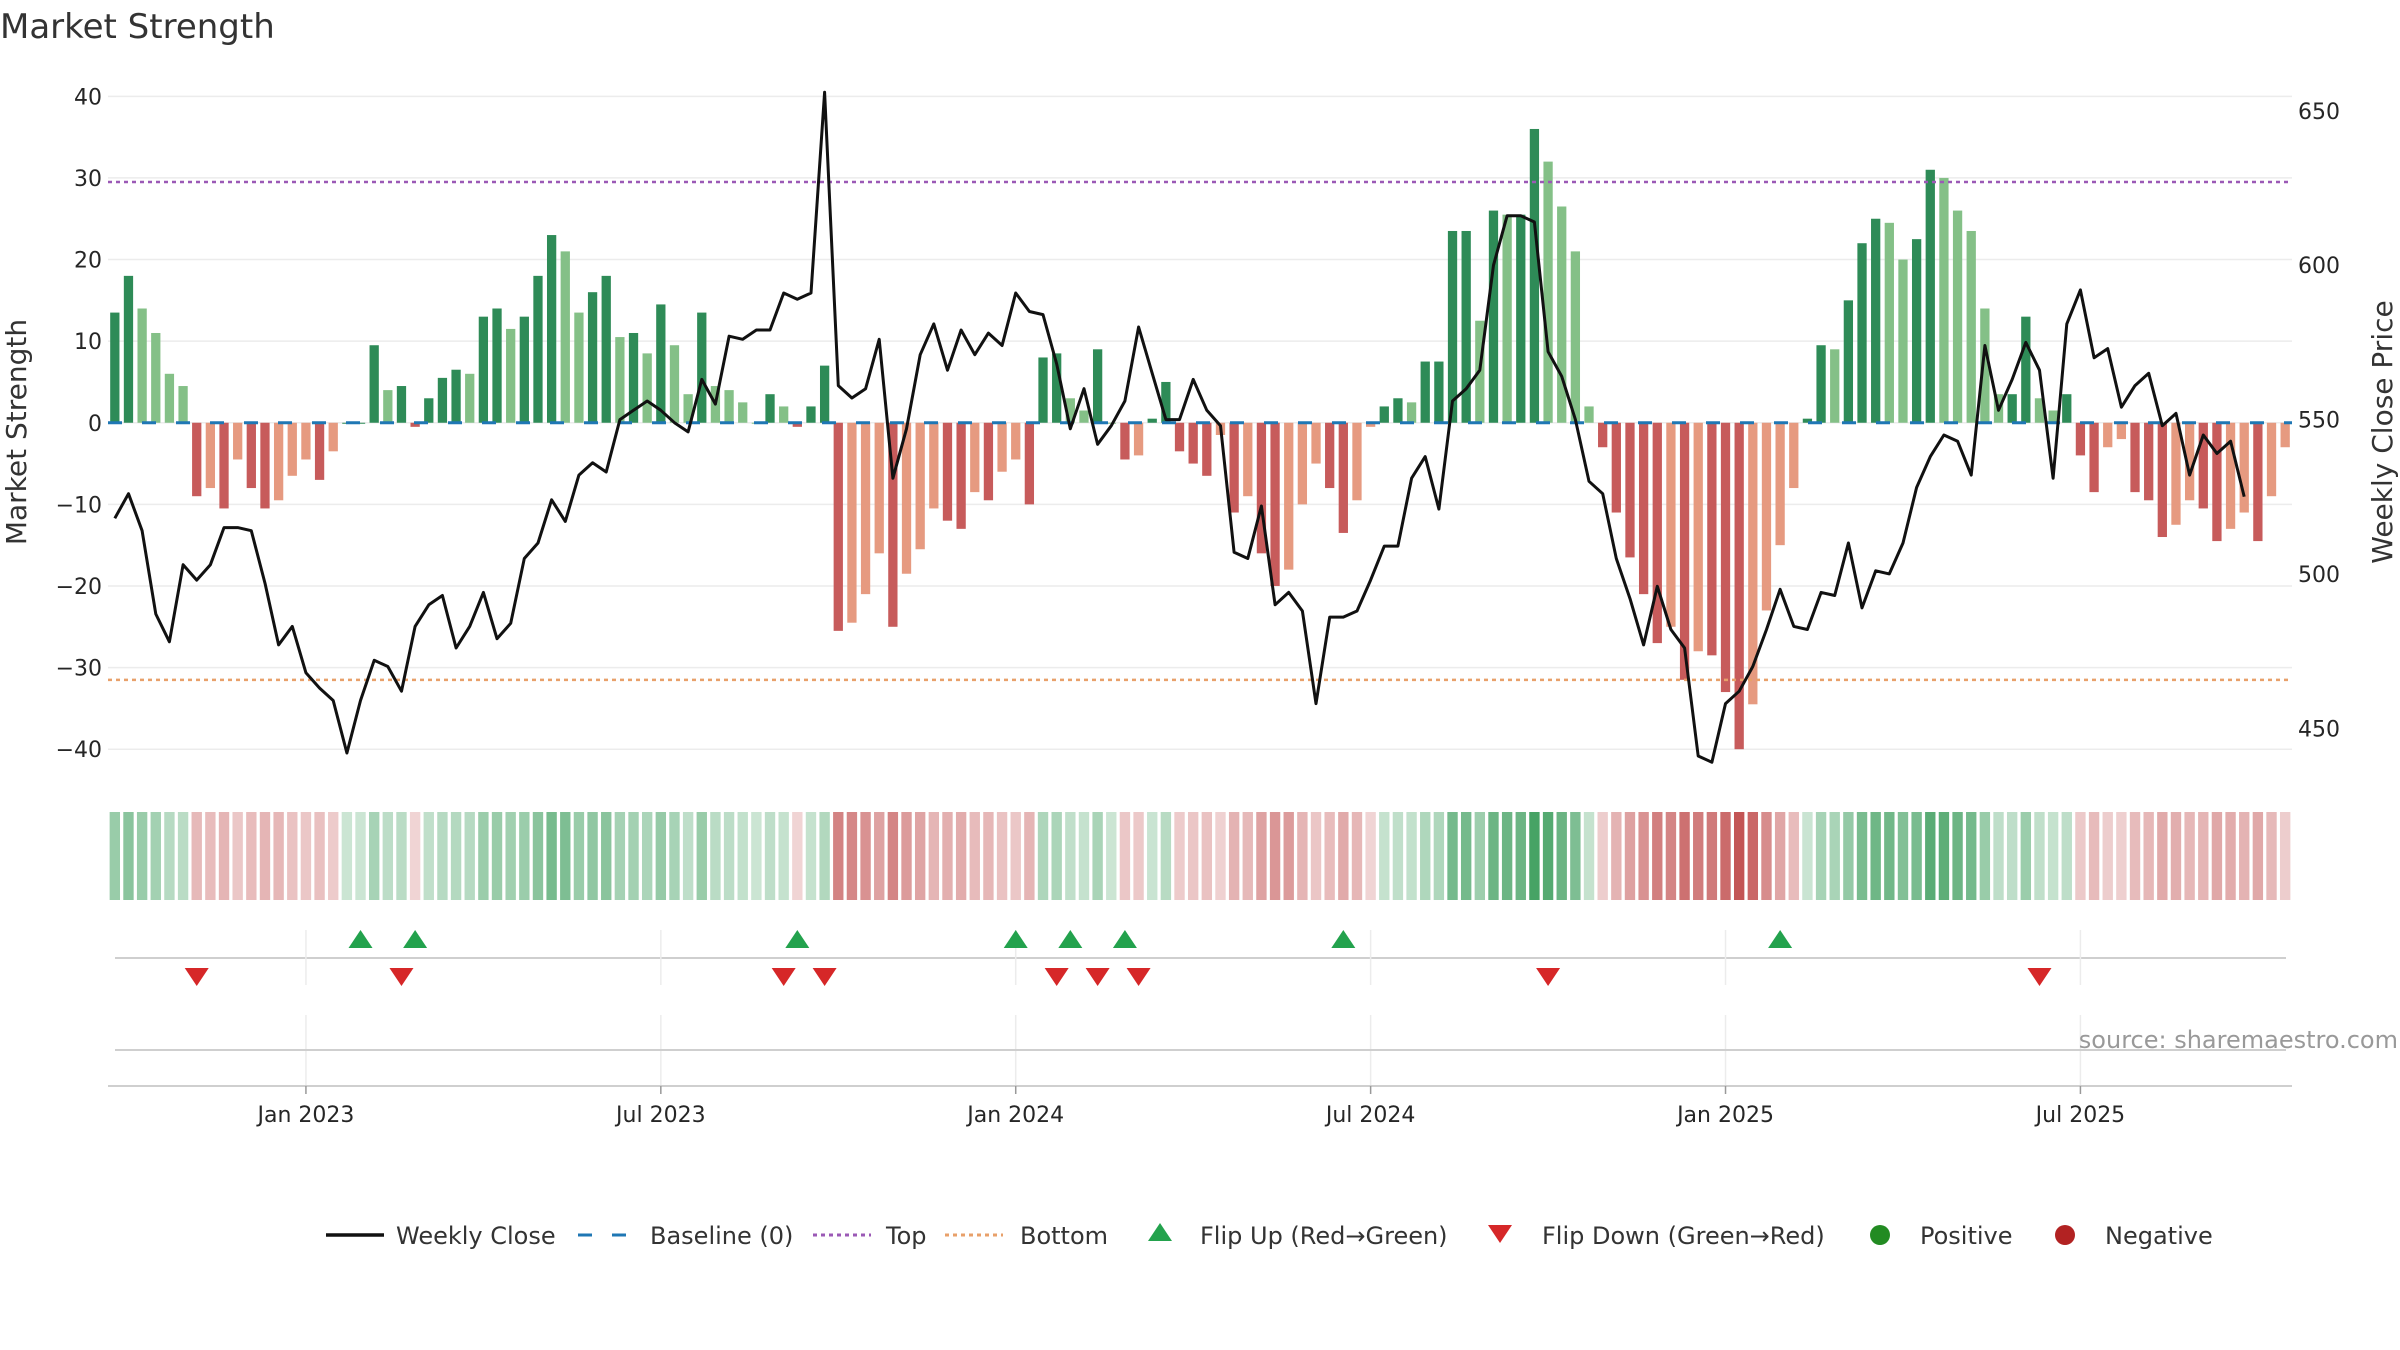 The width and height of the screenshot is (2400, 1350). What do you see at coordinates (1200, 1051) in the screenshot?
I see `empty-signal-panel` at bounding box center [1200, 1051].